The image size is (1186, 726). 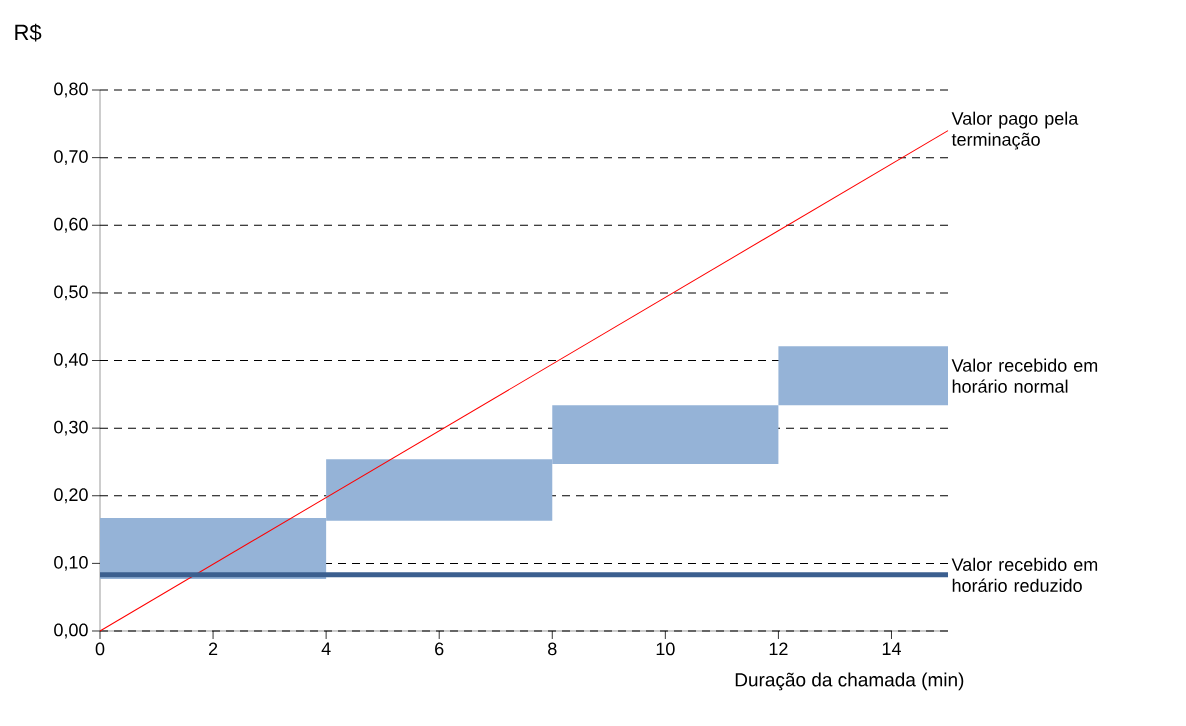 What do you see at coordinates (778, 649) in the screenshot?
I see `x-tick-label: 12` at bounding box center [778, 649].